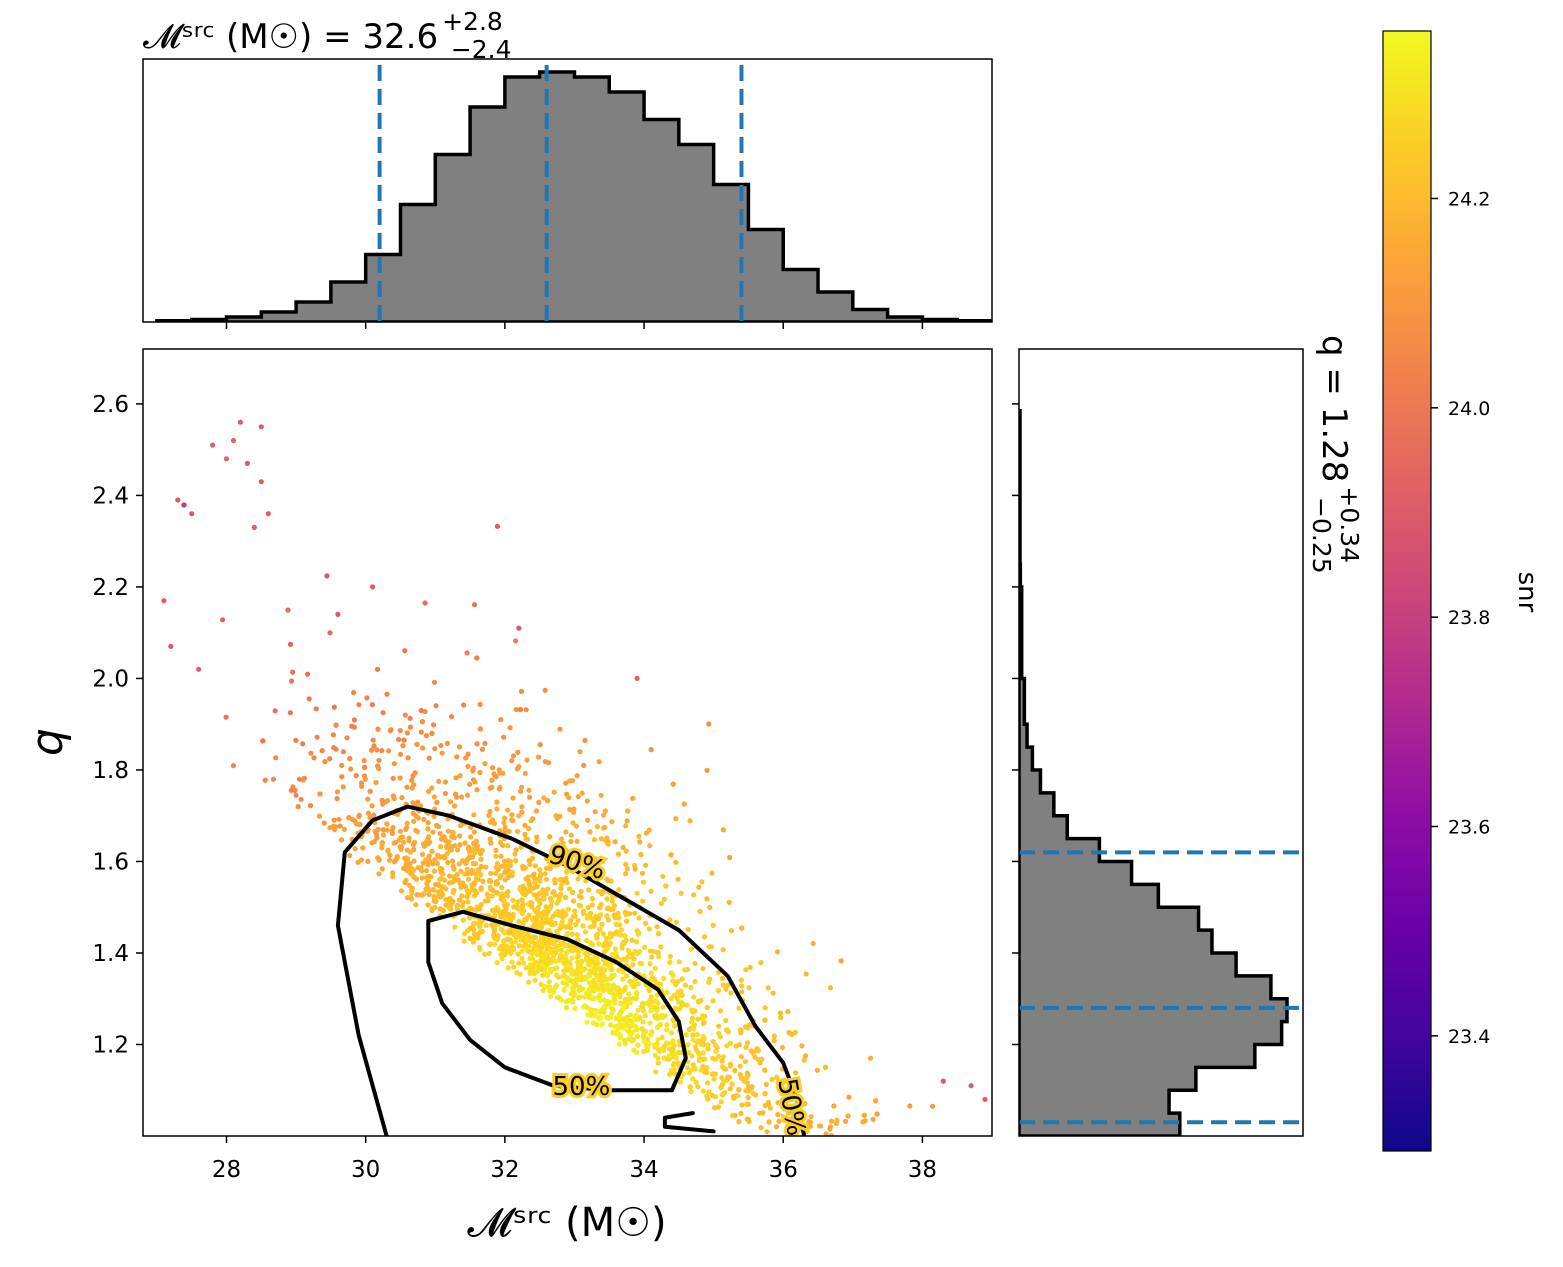  What do you see at coordinates (574, 325) in the screenshot?
I see `top-x-ticks` at bounding box center [574, 325].